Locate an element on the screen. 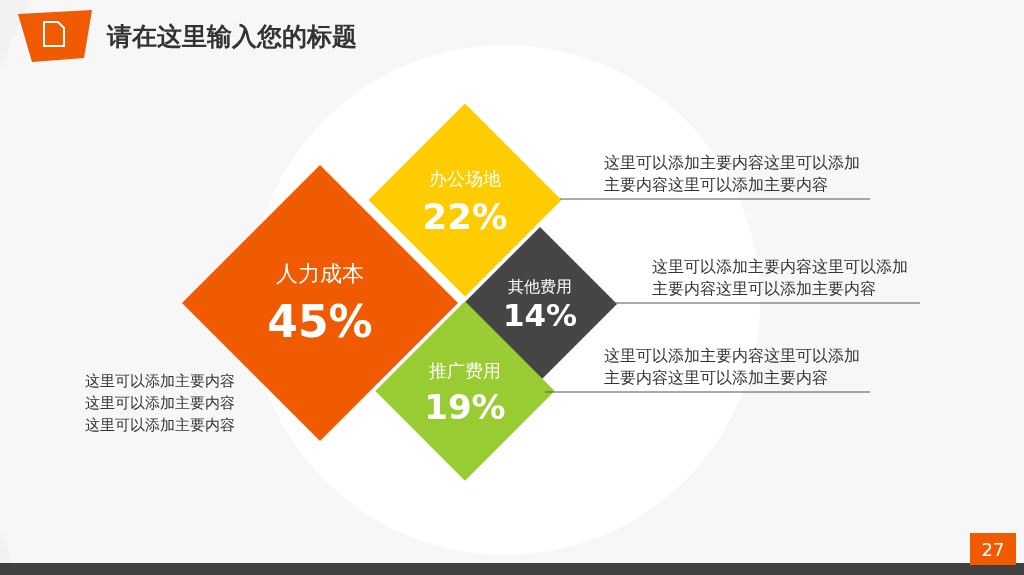  data-label: 45% is located at coordinates (320, 322).